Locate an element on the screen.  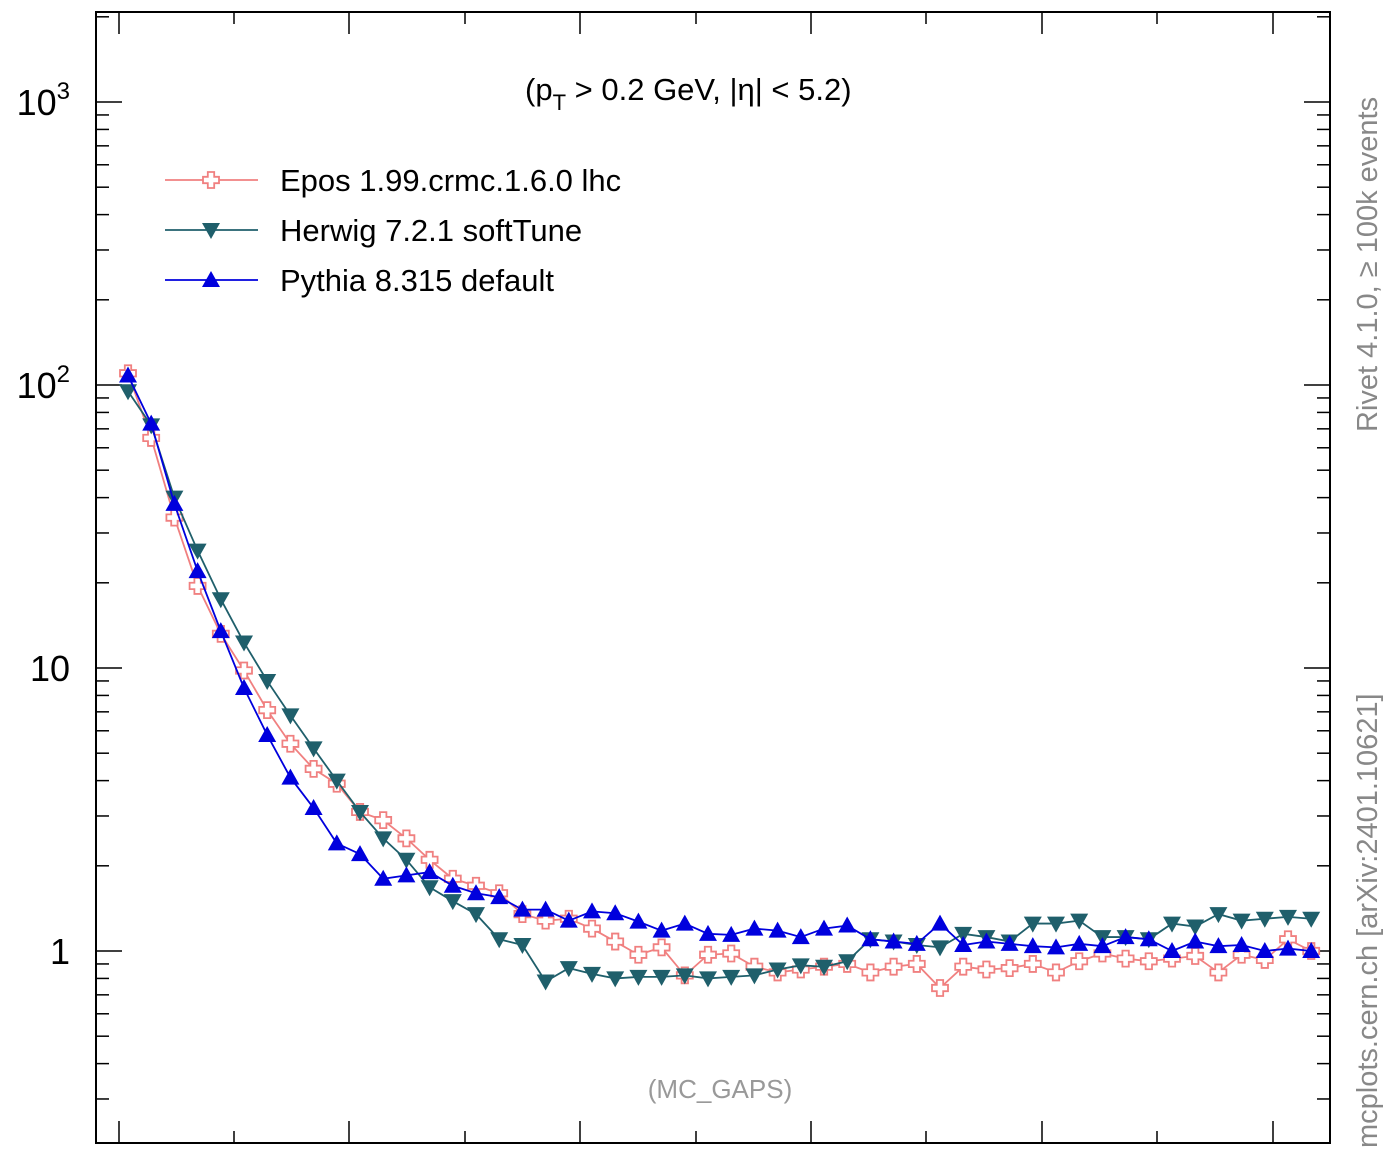
y-tick-label: 10 is located at coordinates (50, 668).